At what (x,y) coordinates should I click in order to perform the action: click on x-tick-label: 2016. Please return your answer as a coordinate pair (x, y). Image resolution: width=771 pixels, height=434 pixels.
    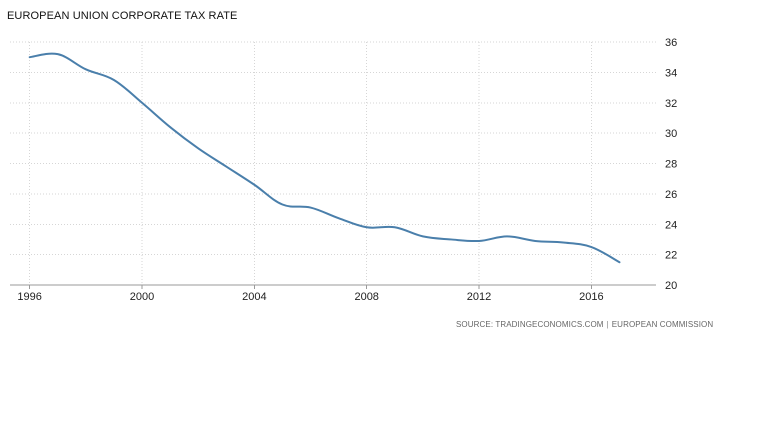
    Looking at the image, I should click on (591, 297).